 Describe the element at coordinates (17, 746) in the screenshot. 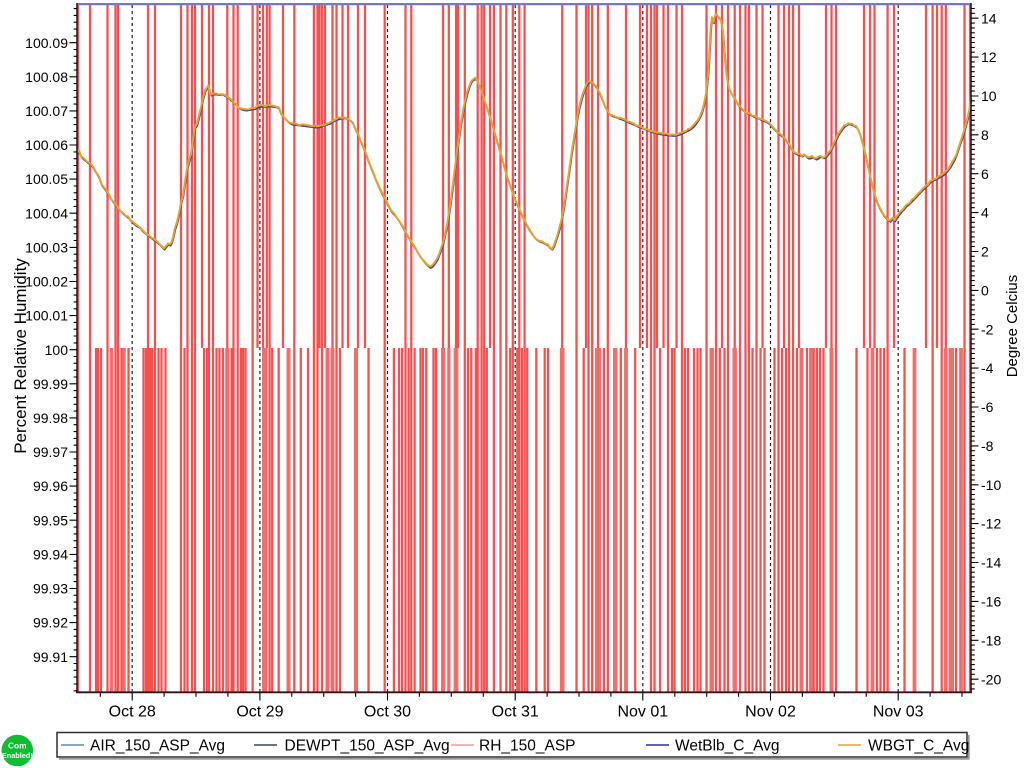

I see `svg-text: Com` at that location.